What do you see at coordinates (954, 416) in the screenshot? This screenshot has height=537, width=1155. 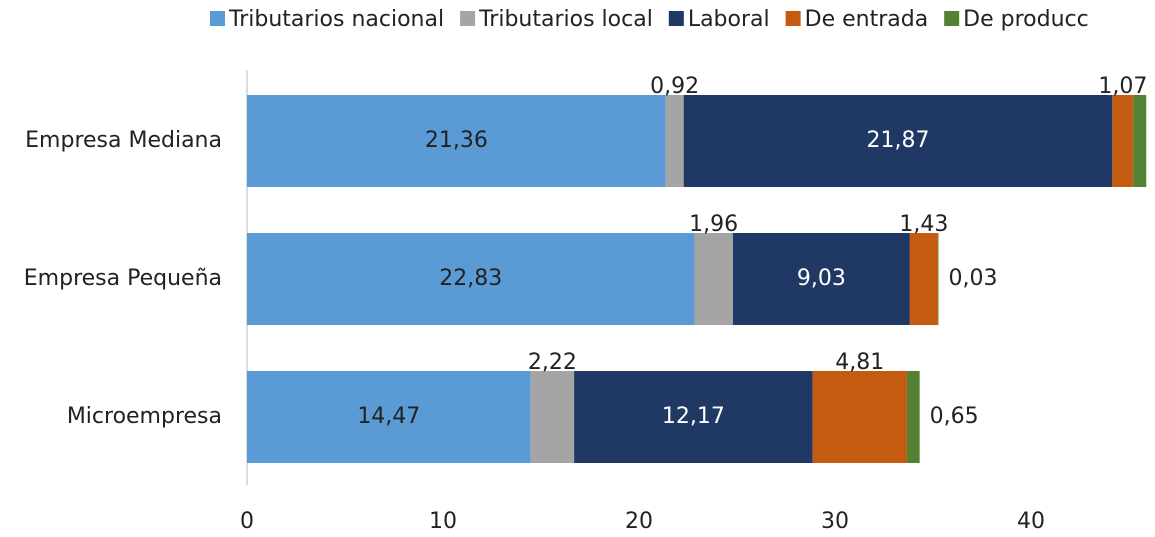 I see `value-label: 0,65` at bounding box center [954, 416].